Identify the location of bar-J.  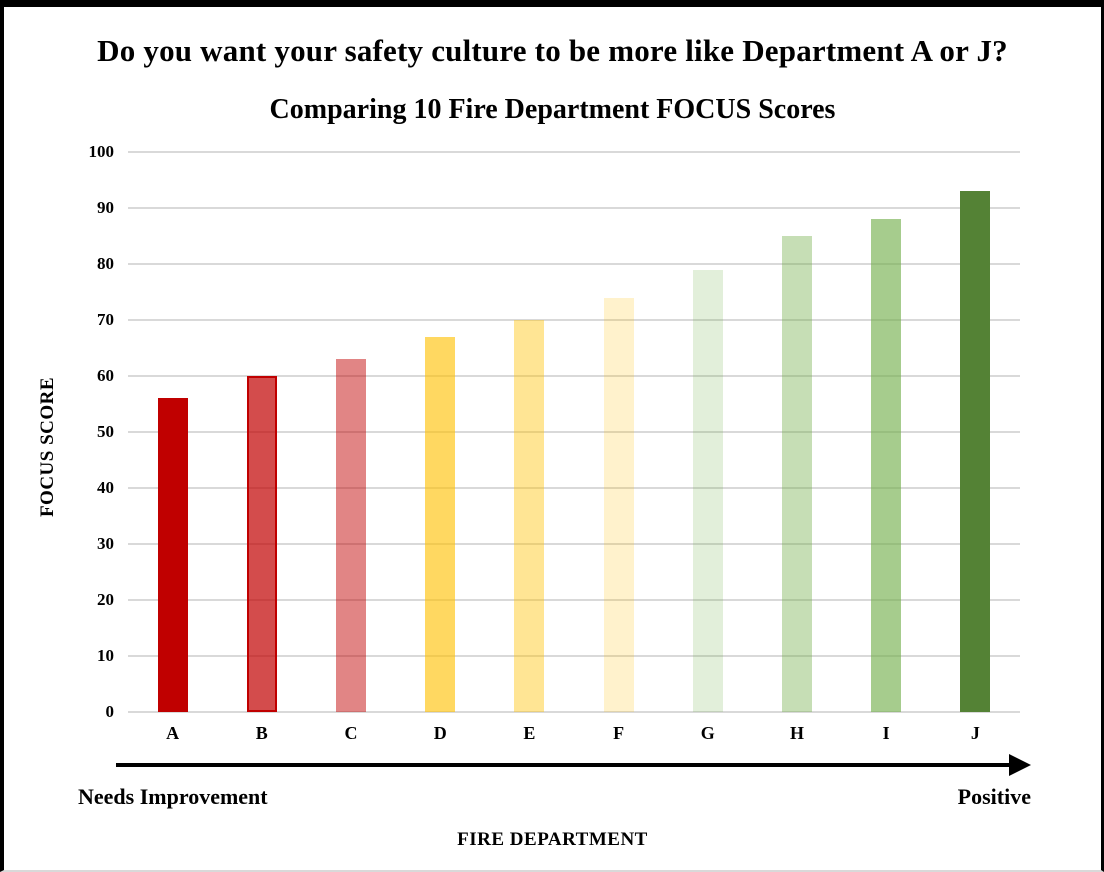
(975, 451).